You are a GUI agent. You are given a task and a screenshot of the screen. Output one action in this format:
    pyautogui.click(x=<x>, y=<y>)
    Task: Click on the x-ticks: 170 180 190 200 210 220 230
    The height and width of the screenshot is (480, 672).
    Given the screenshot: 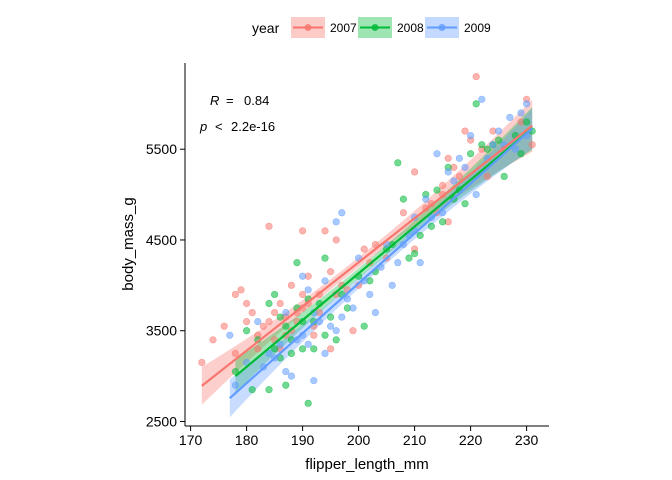 What is the action you would take?
    pyautogui.click(x=359, y=437)
    